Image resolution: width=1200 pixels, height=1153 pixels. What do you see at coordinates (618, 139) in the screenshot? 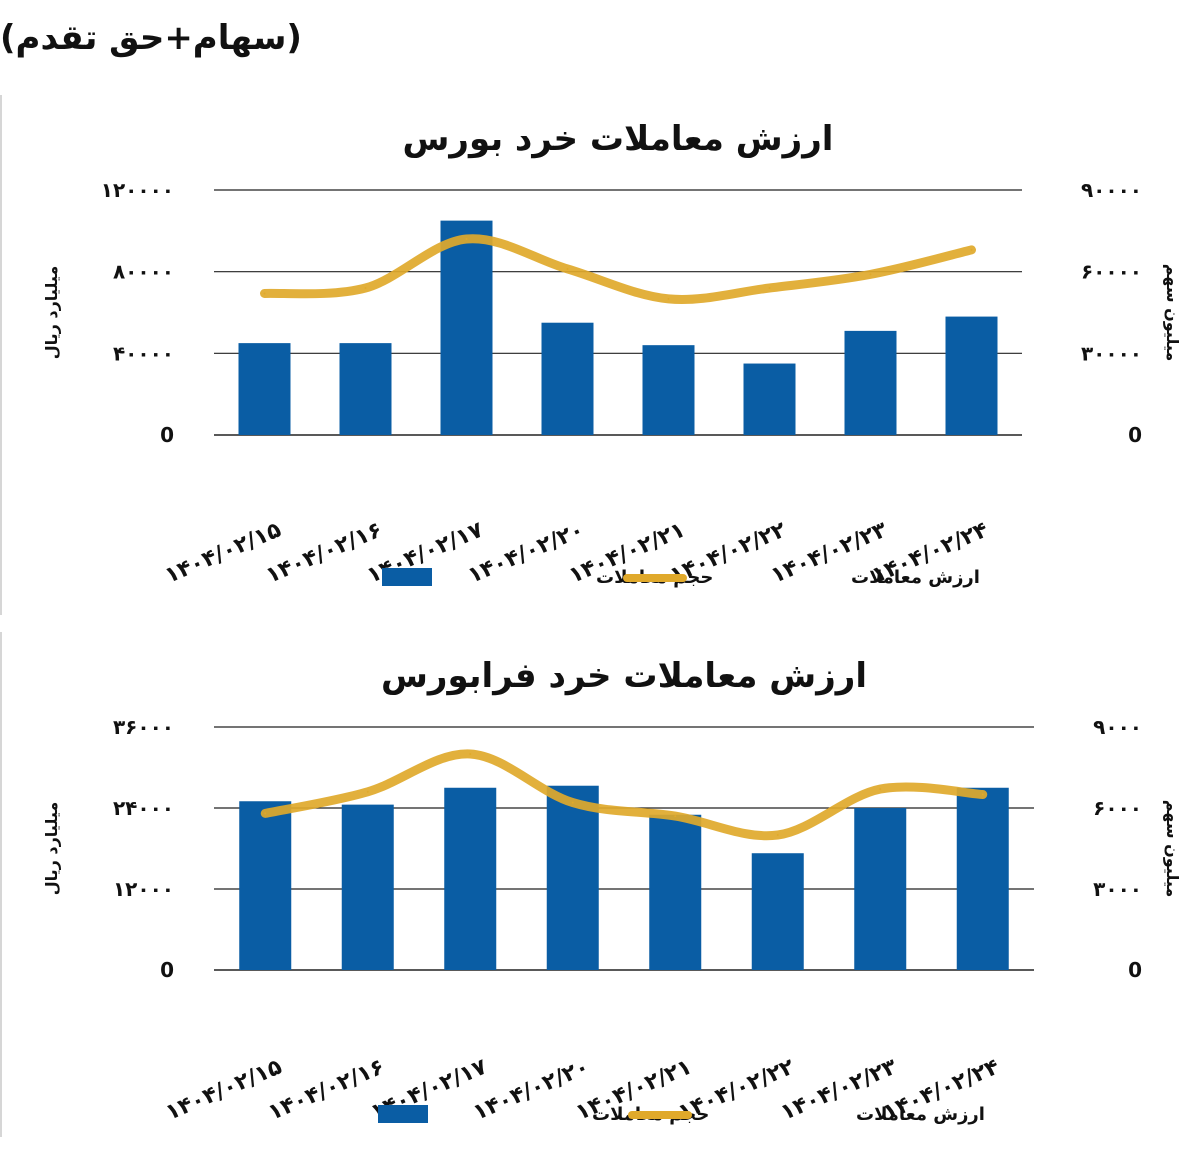
I see `chart-title: ارزش معاملات خرد بورس` at bounding box center [618, 139].